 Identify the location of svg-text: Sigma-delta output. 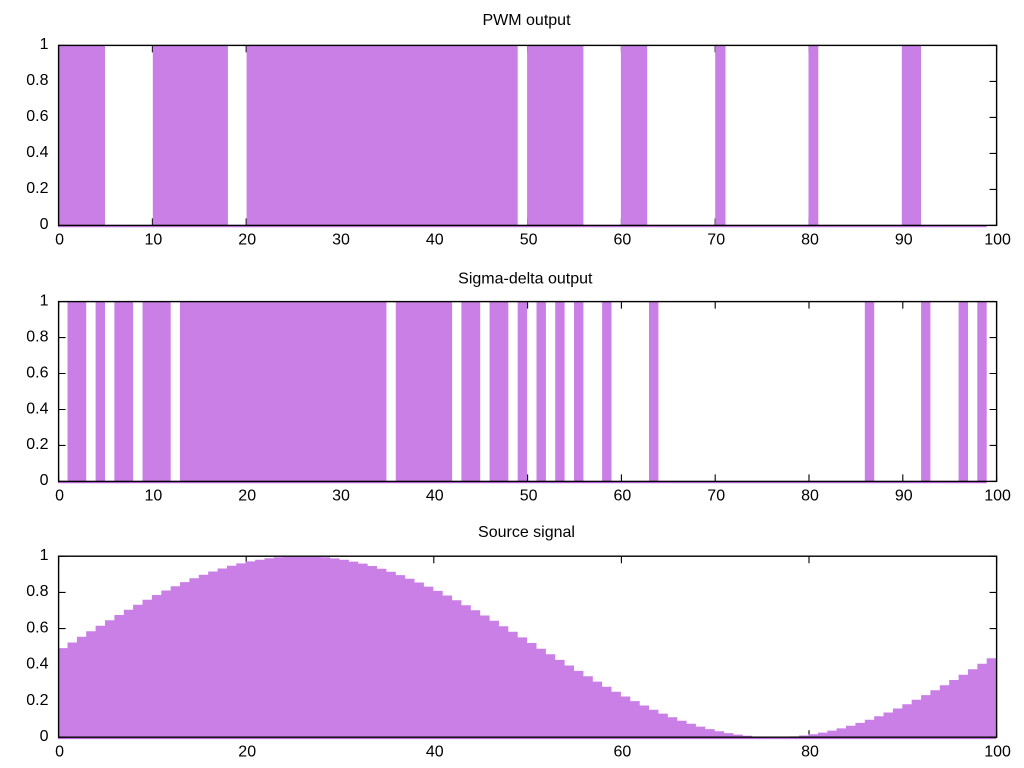
(525, 278).